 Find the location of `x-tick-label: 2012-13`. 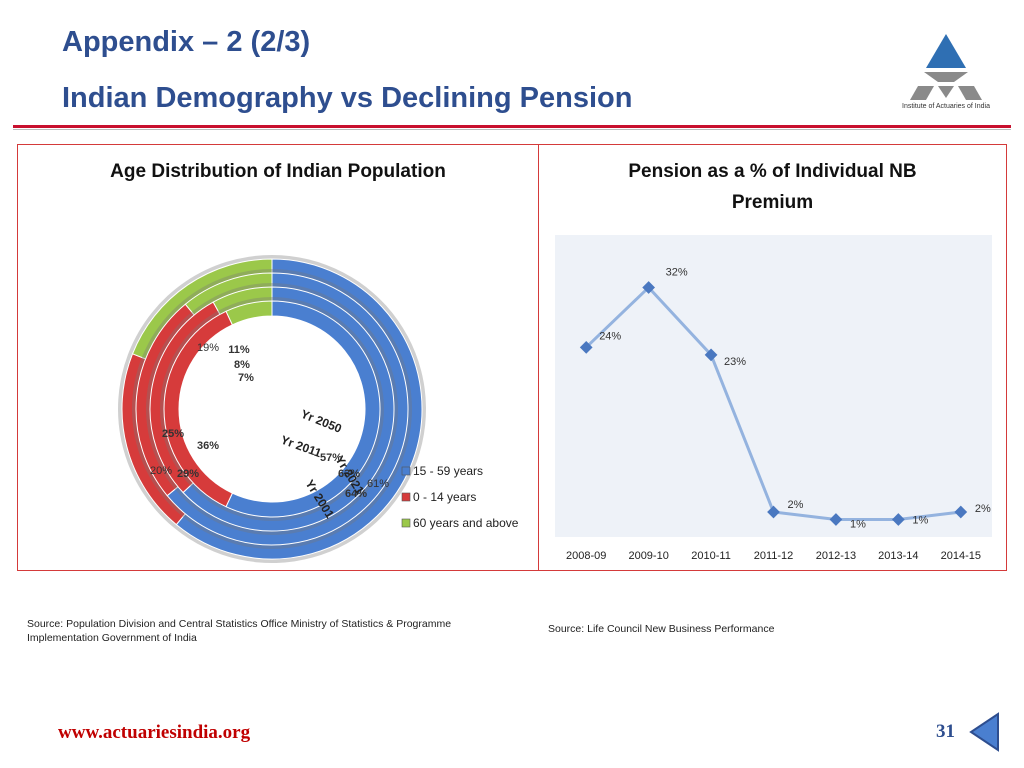

x-tick-label: 2012-13 is located at coordinates (836, 556).